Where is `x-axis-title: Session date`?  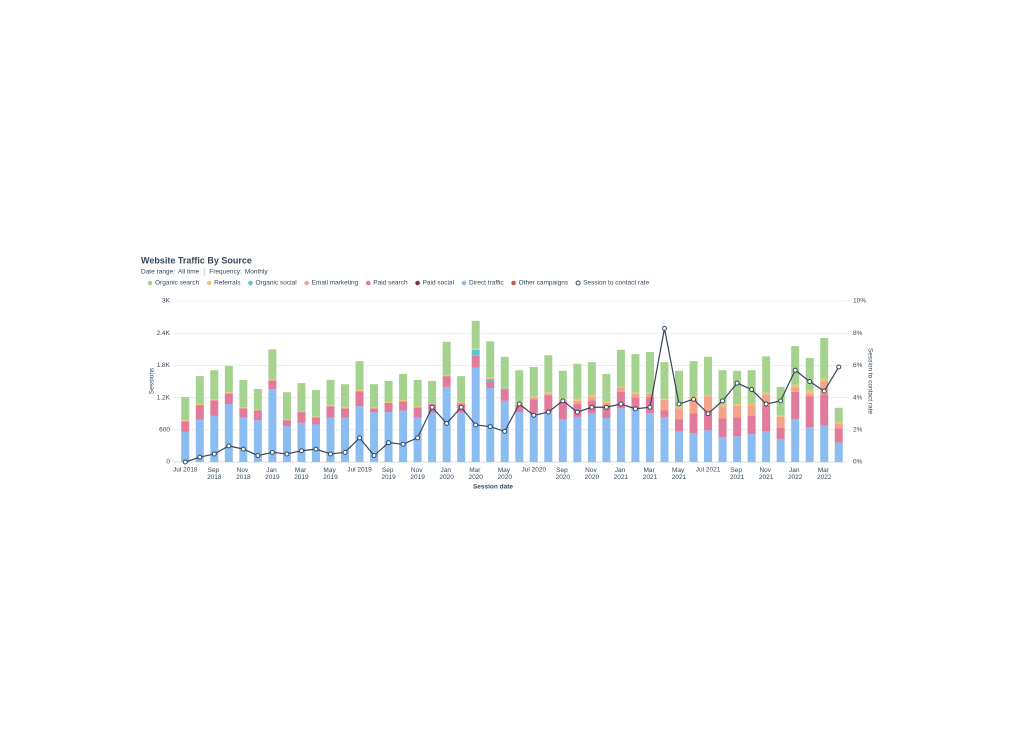 x-axis-title: Session date is located at coordinates (493, 487).